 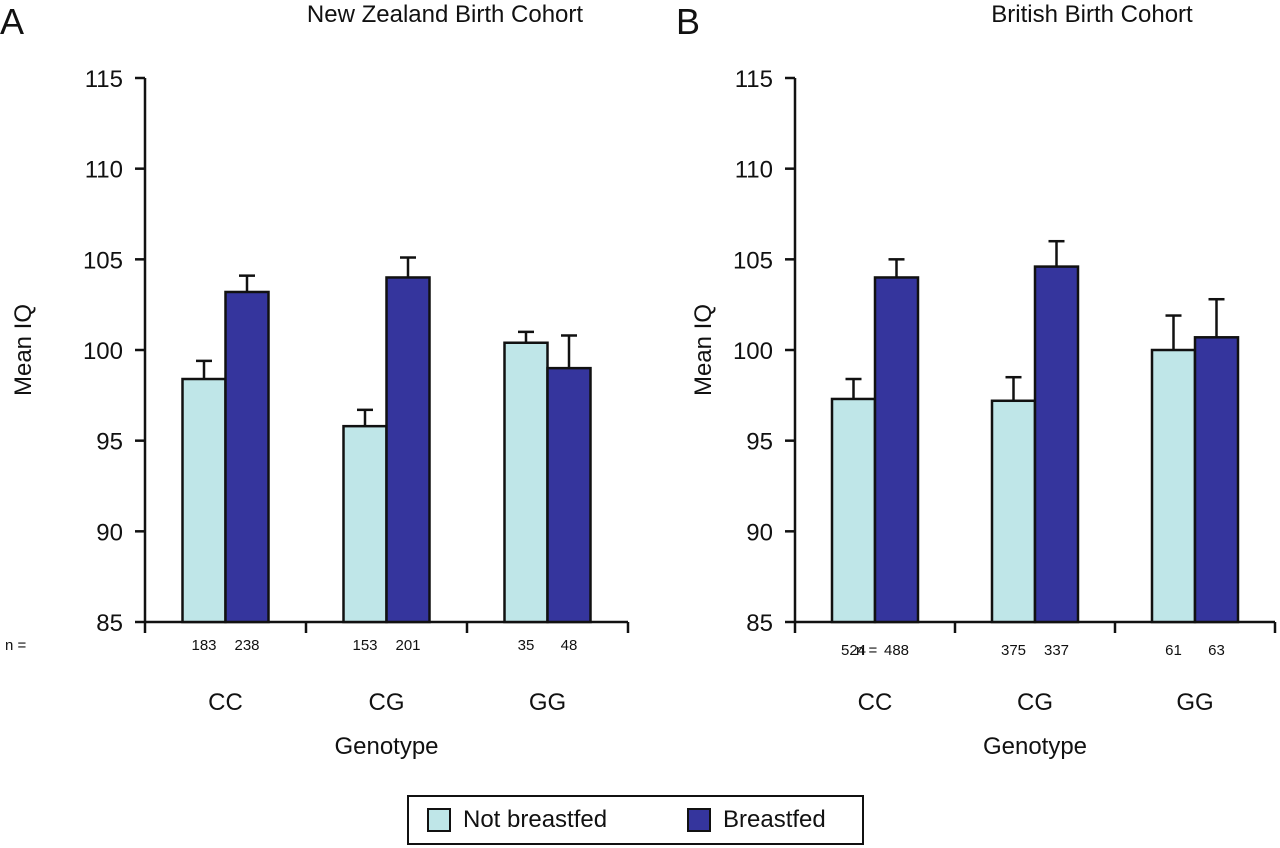 I want to click on panel-a-title: New Zealand Birth Cohort, so click(x=445, y=14).